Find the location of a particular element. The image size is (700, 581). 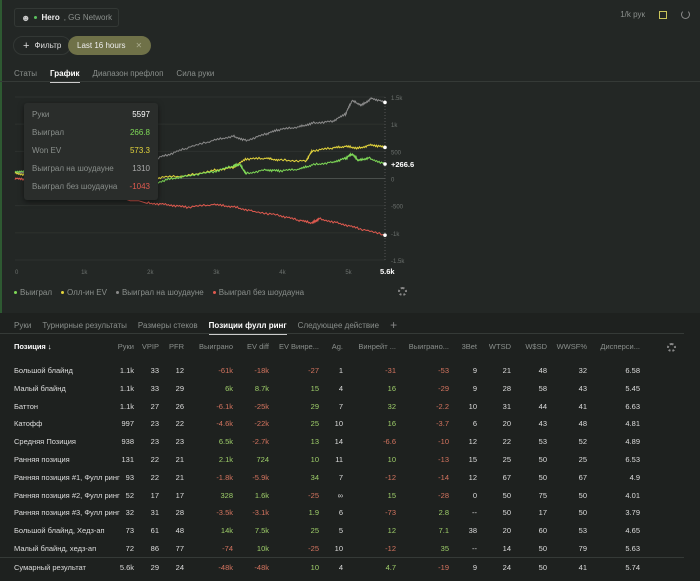

tooltip-value: 5597 is located at coordinates (141, 114).